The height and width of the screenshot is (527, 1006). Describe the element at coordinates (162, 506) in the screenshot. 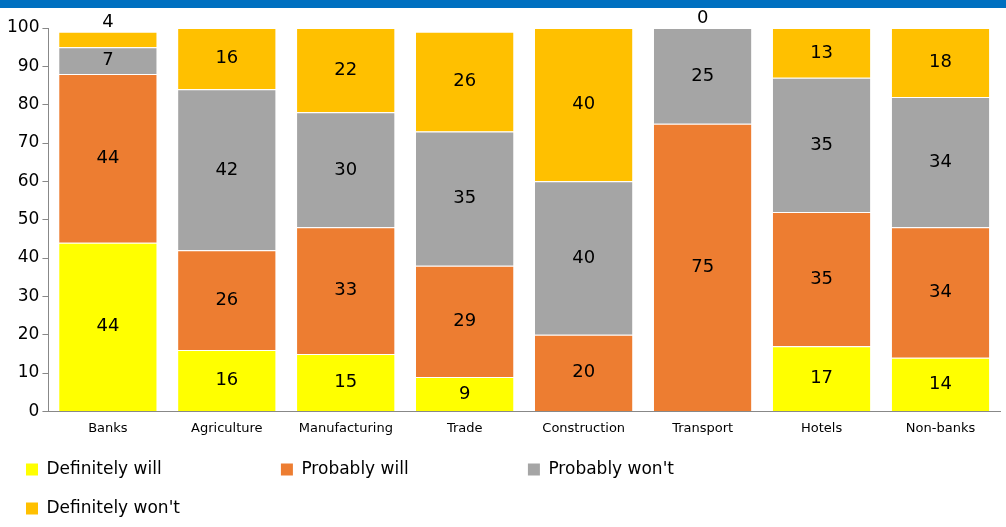

I see `legend-label: Definitely won't` at that location.